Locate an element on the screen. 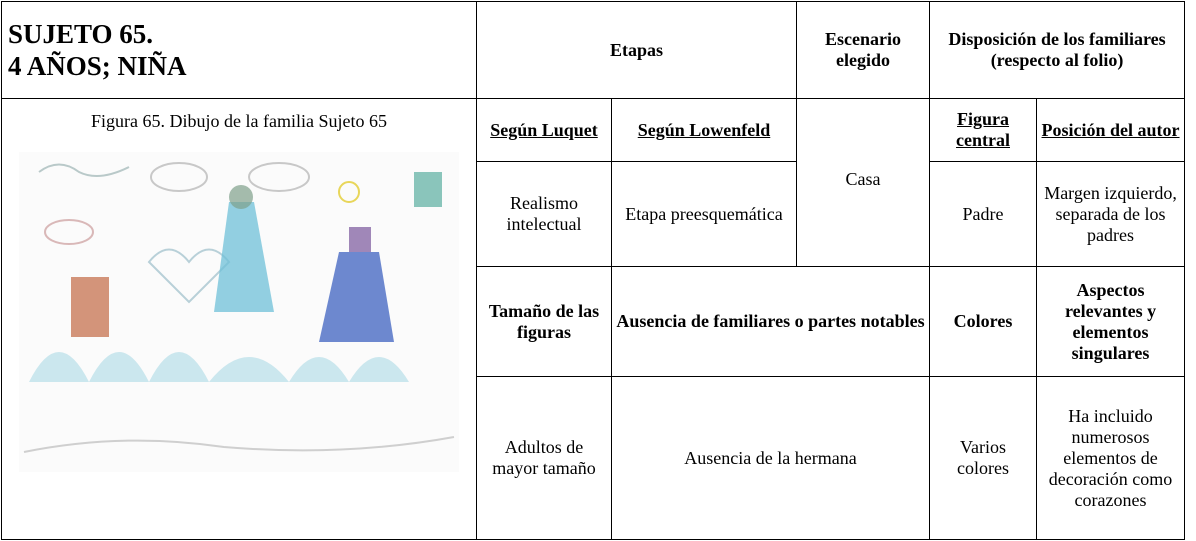 Image resolution: width=1196 pixels, height=541 pixels. value-cell: Etapa preesquemática is located at coordinates (704, 214).